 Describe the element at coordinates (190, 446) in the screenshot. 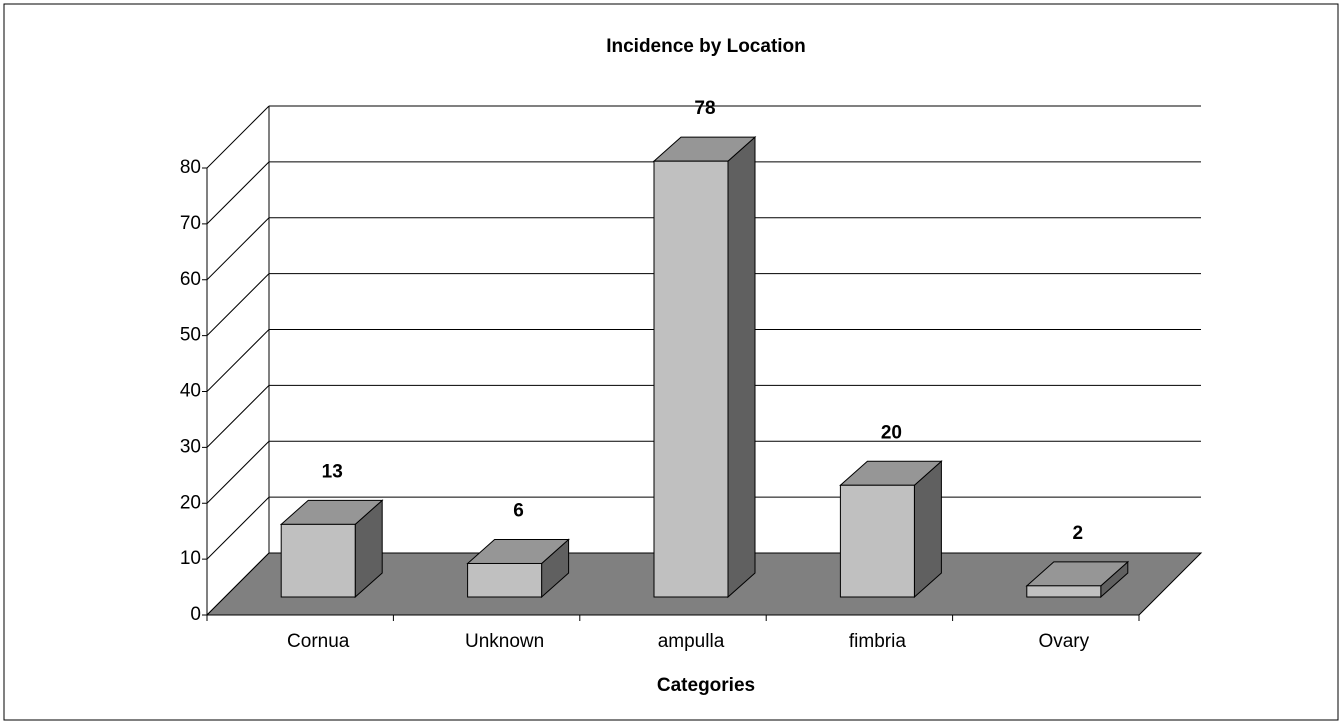

I see `y-tick-label: 30` at that location.